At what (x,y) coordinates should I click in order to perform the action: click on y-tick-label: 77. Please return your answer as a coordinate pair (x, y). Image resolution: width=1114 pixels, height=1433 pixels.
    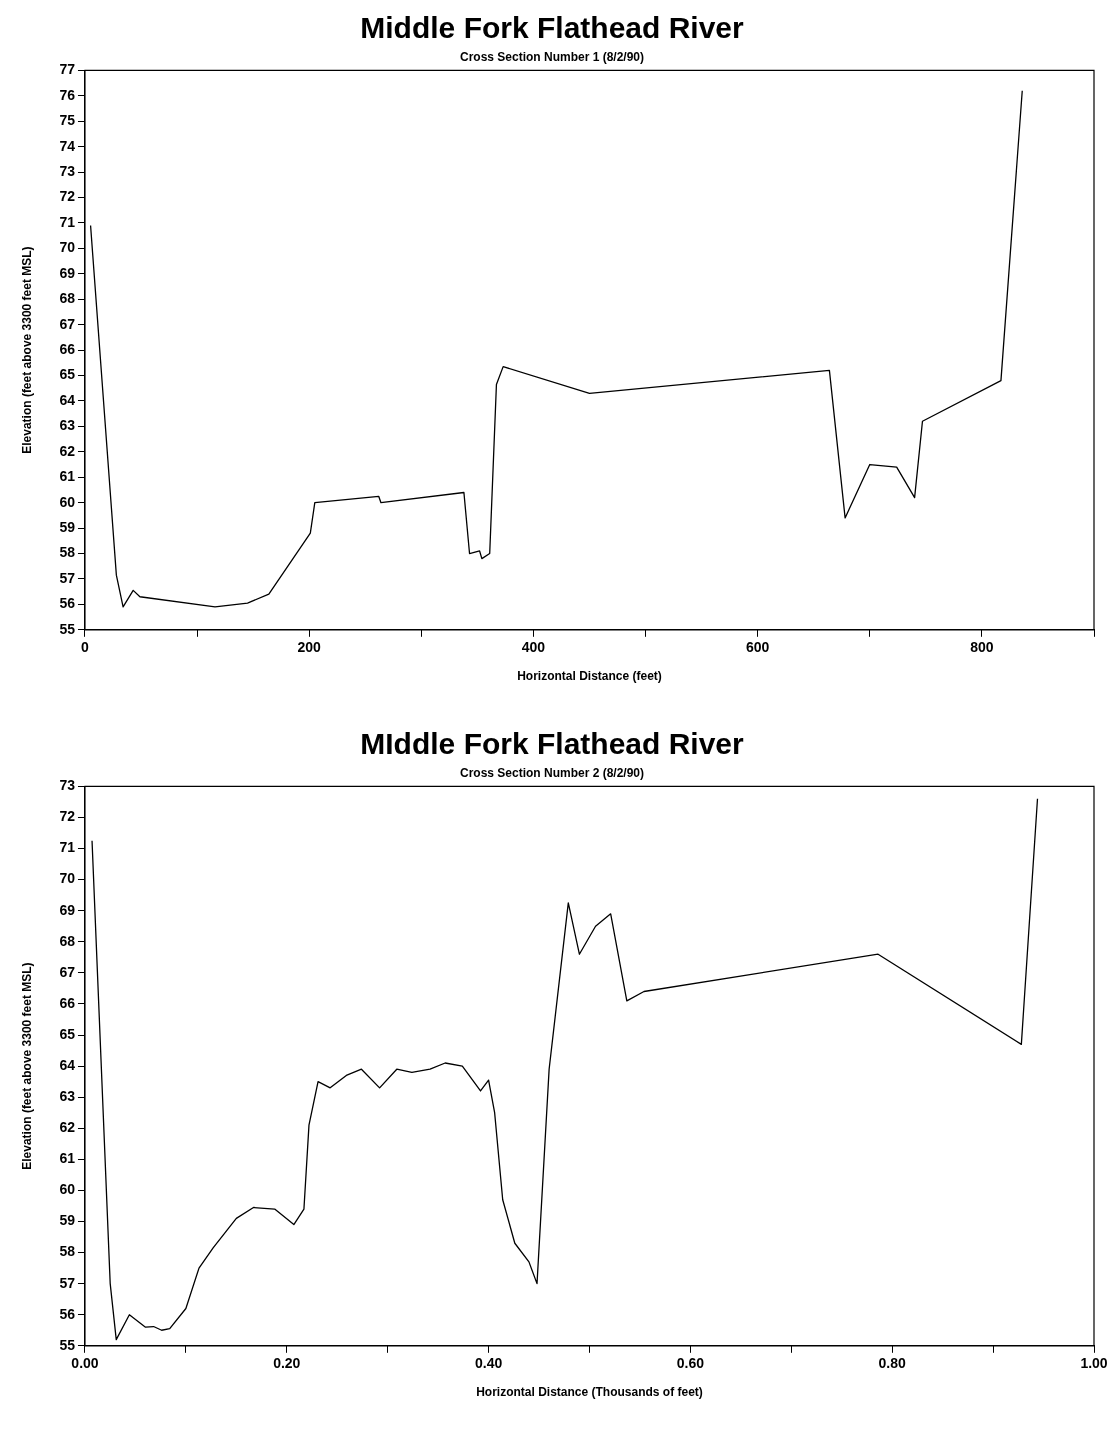
    Looking at the image, I should click on (67, 69).